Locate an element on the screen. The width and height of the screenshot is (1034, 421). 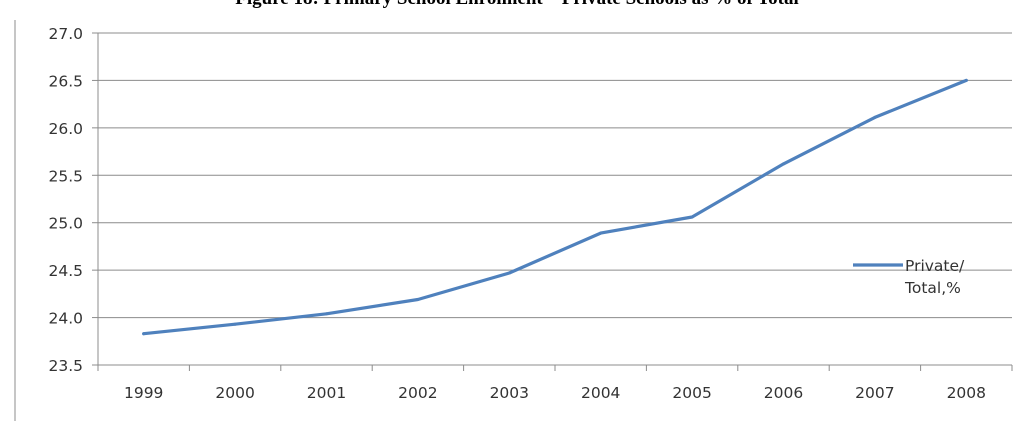
y-tick-label: 26.5 is located at coordinates (65, 81).